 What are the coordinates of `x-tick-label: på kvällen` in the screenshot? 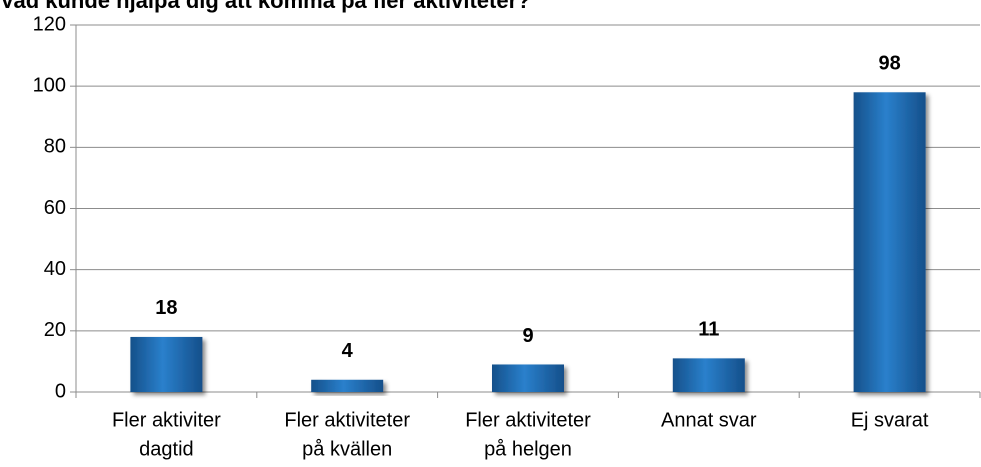 It's located at (347, 449).